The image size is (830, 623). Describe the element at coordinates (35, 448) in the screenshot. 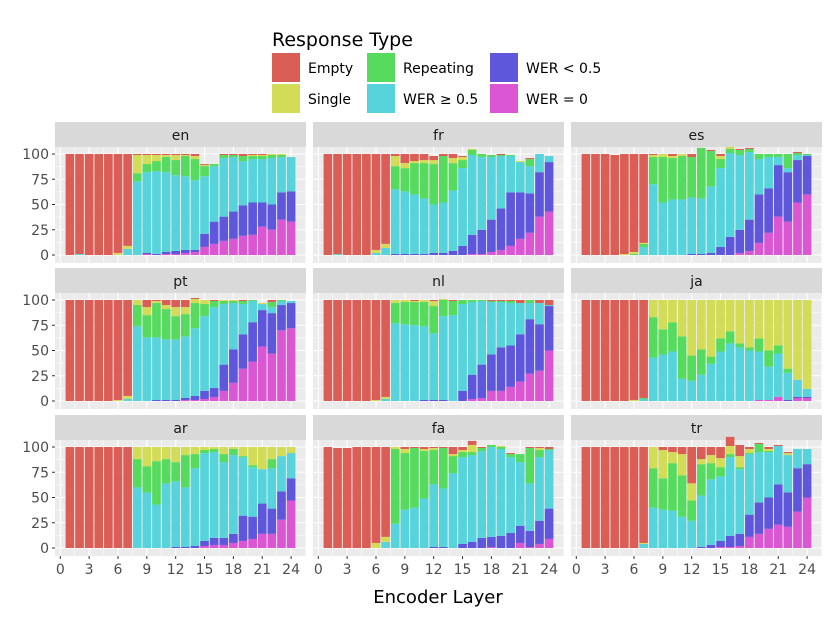

I see `y-tick-label: 100` at that location.